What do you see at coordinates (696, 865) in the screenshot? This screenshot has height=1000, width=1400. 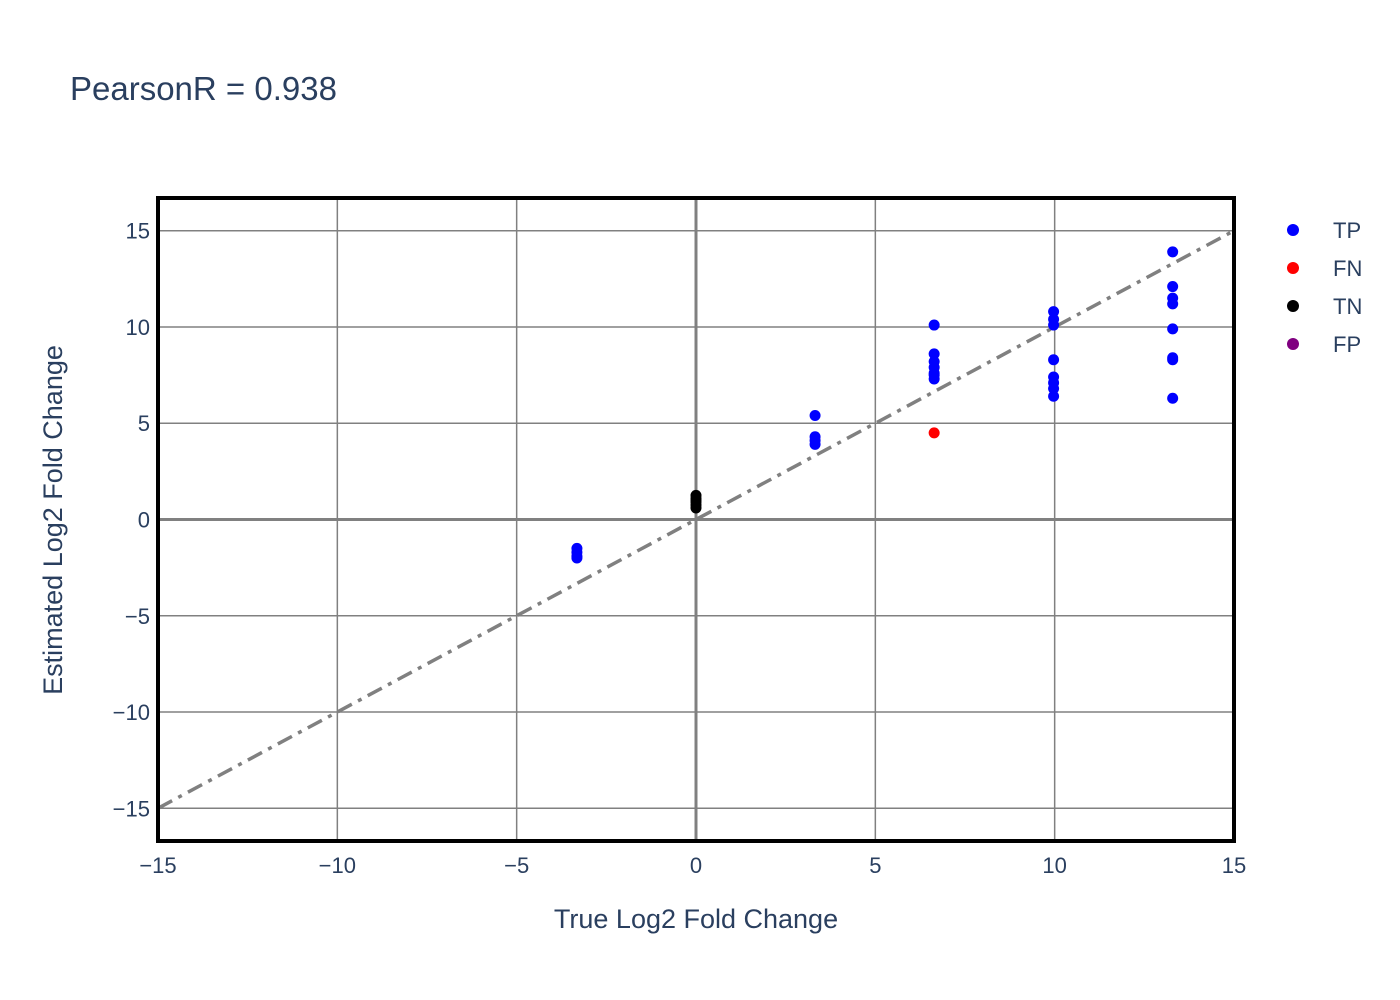 I see `x-tick-label: 0` at bounding box center [696, 865].